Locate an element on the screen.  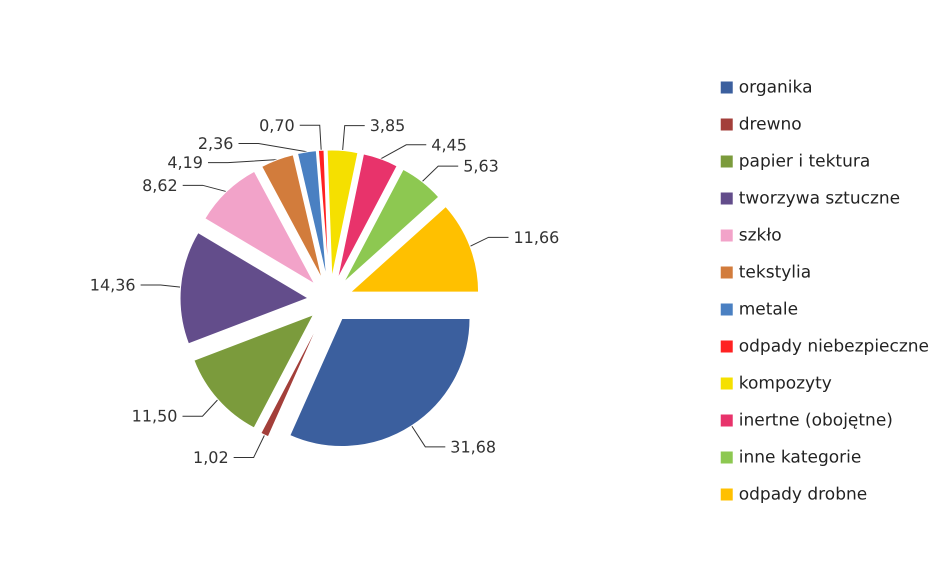
data-label: 2,36 is located at coordinates (216, 143).